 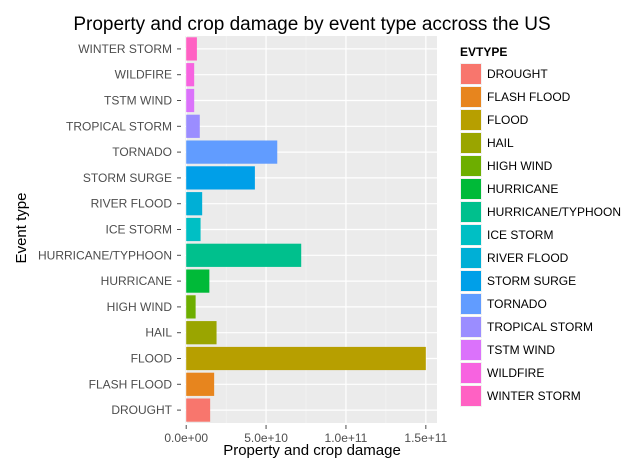 I want to click on legend-swatch-river-flood, so click(x=471, y=258).